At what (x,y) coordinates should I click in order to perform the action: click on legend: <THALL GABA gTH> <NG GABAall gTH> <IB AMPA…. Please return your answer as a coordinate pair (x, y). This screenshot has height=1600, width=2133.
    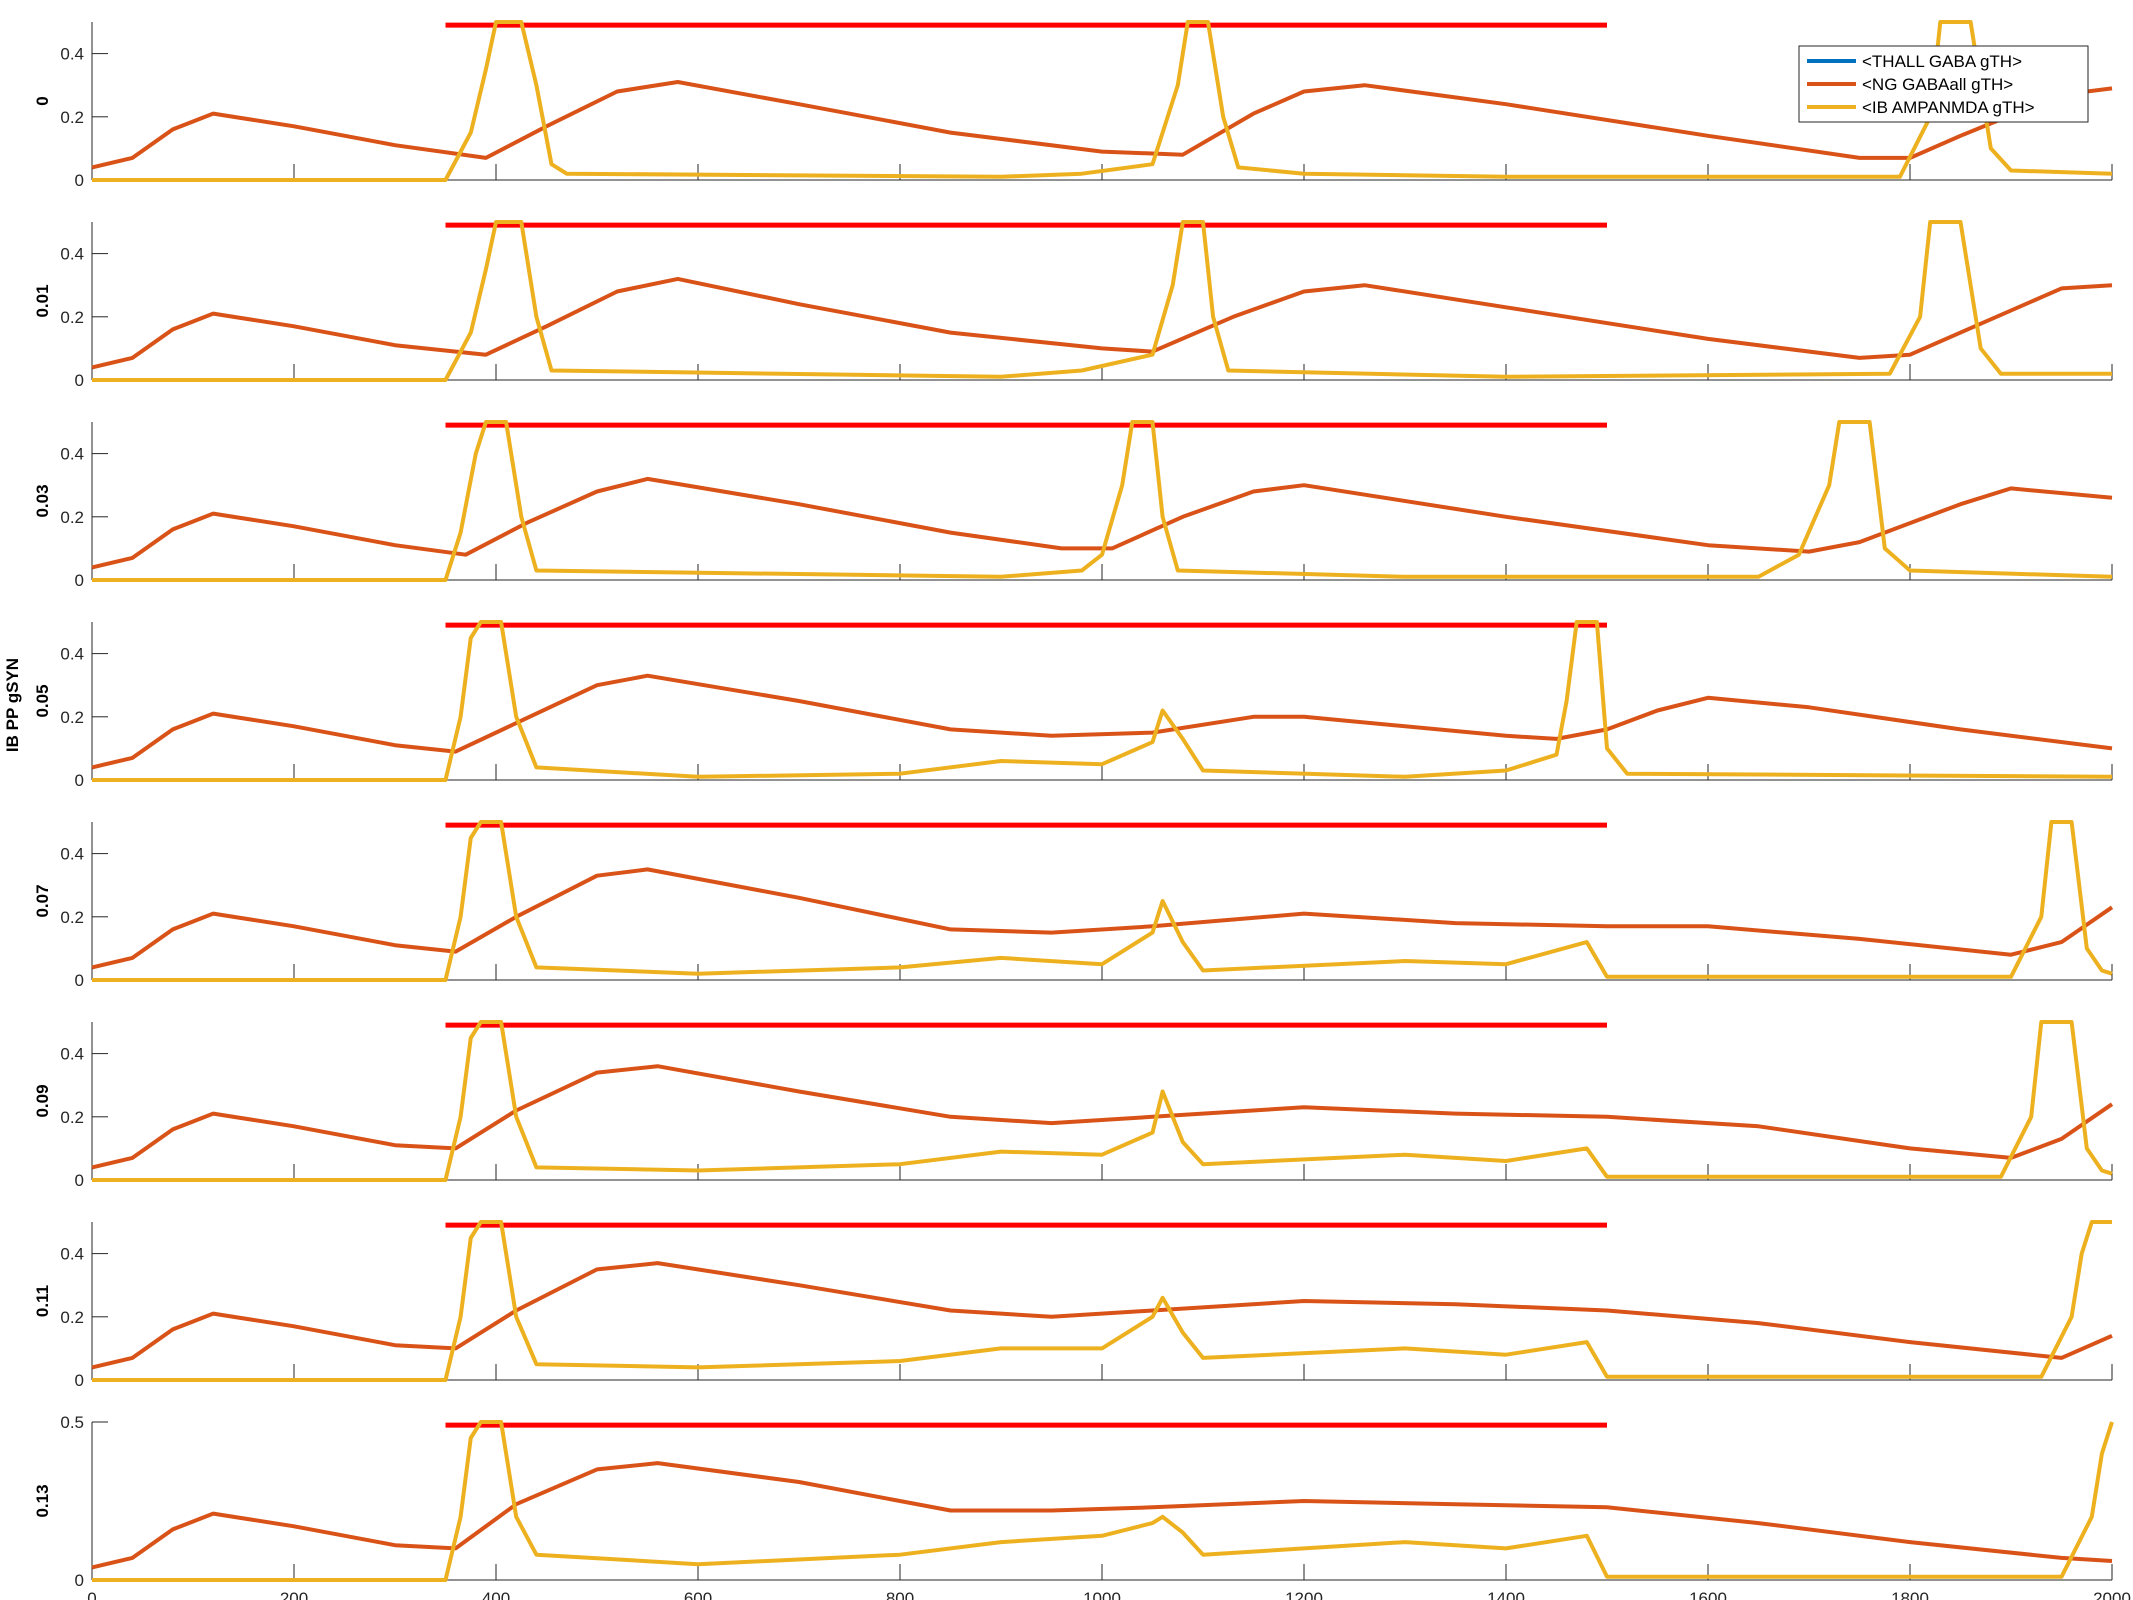
    Looking at the image, I should click on (1943, 84).